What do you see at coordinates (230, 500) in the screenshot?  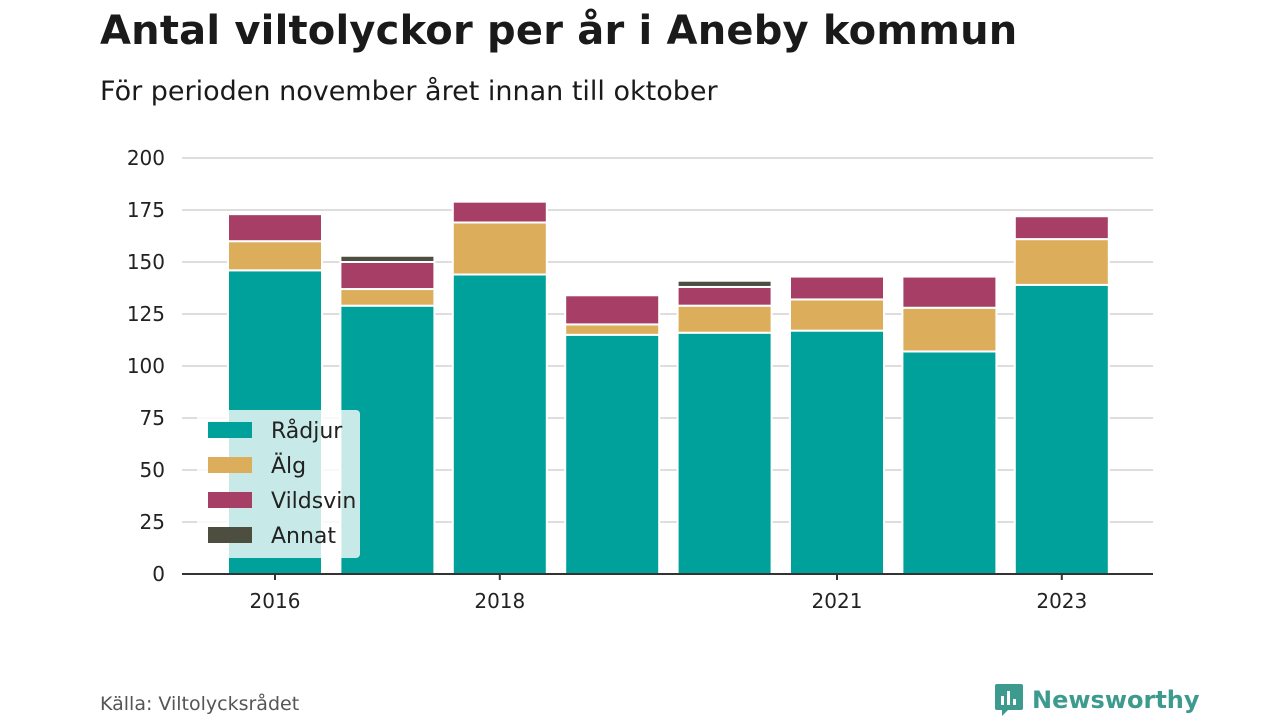 I see `legend-swatch-vildsvin` at bounding box center [230, 500].